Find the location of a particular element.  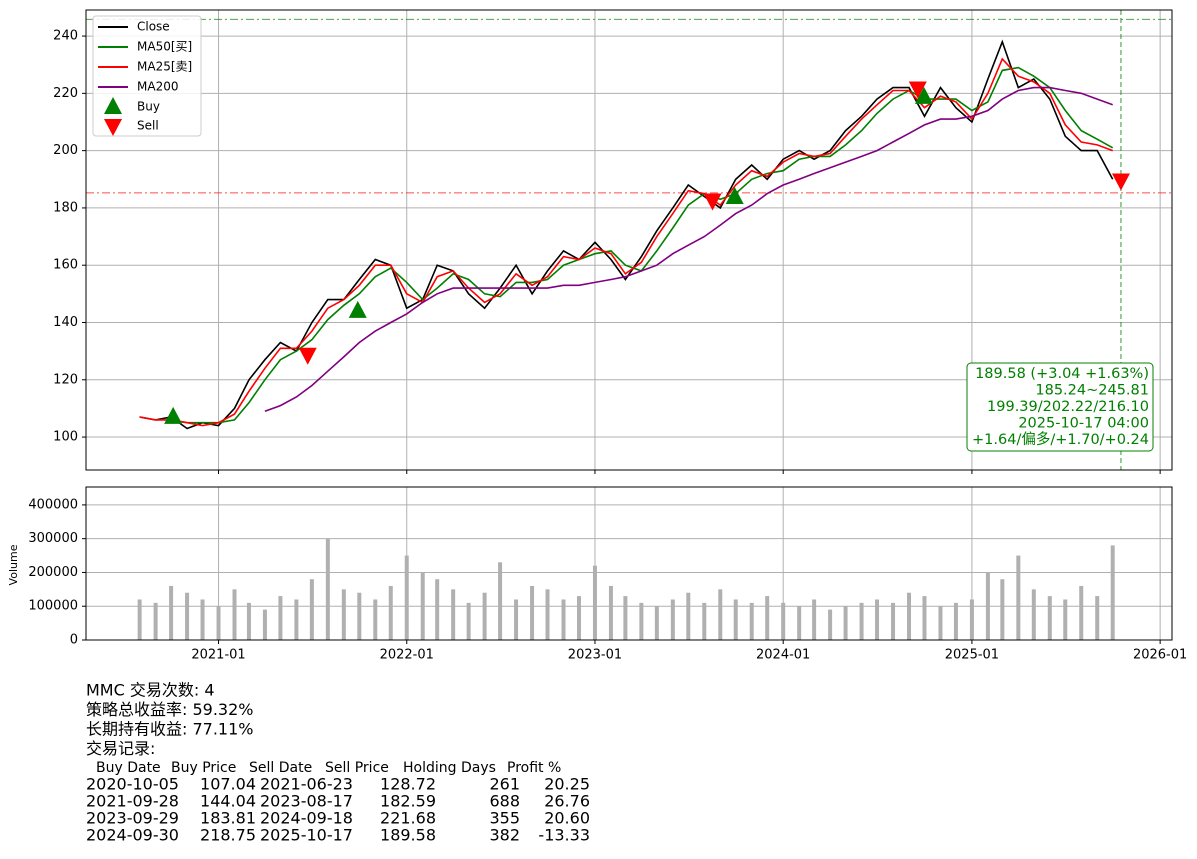

x-tick-label: 2023-01 is located at coordinates (595, 655).